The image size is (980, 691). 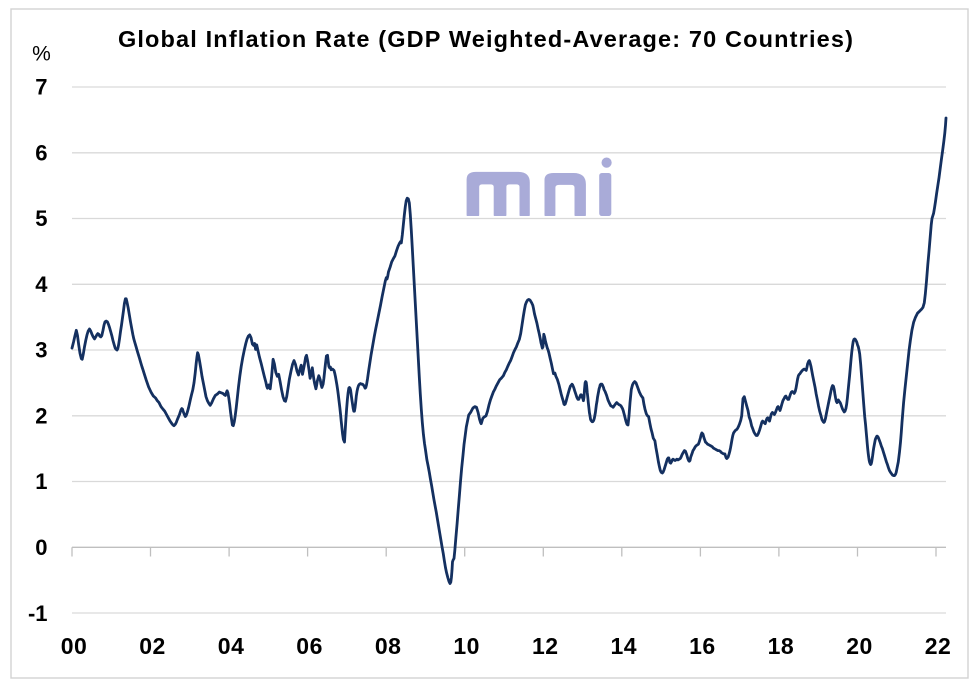 What do you see at coordinates (938, 646) in the screenshot?
I see `svg-text: 22` at bounding box center [938, 646].